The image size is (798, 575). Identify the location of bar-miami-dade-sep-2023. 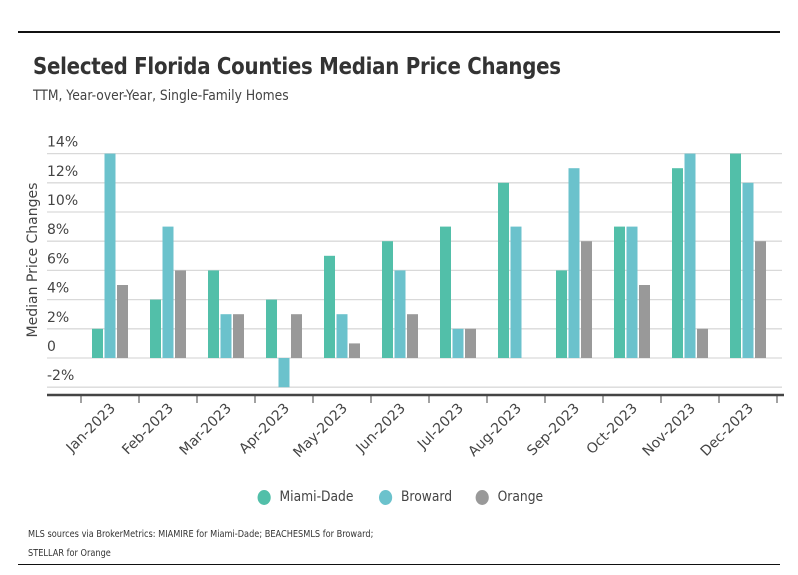
(561, 314).